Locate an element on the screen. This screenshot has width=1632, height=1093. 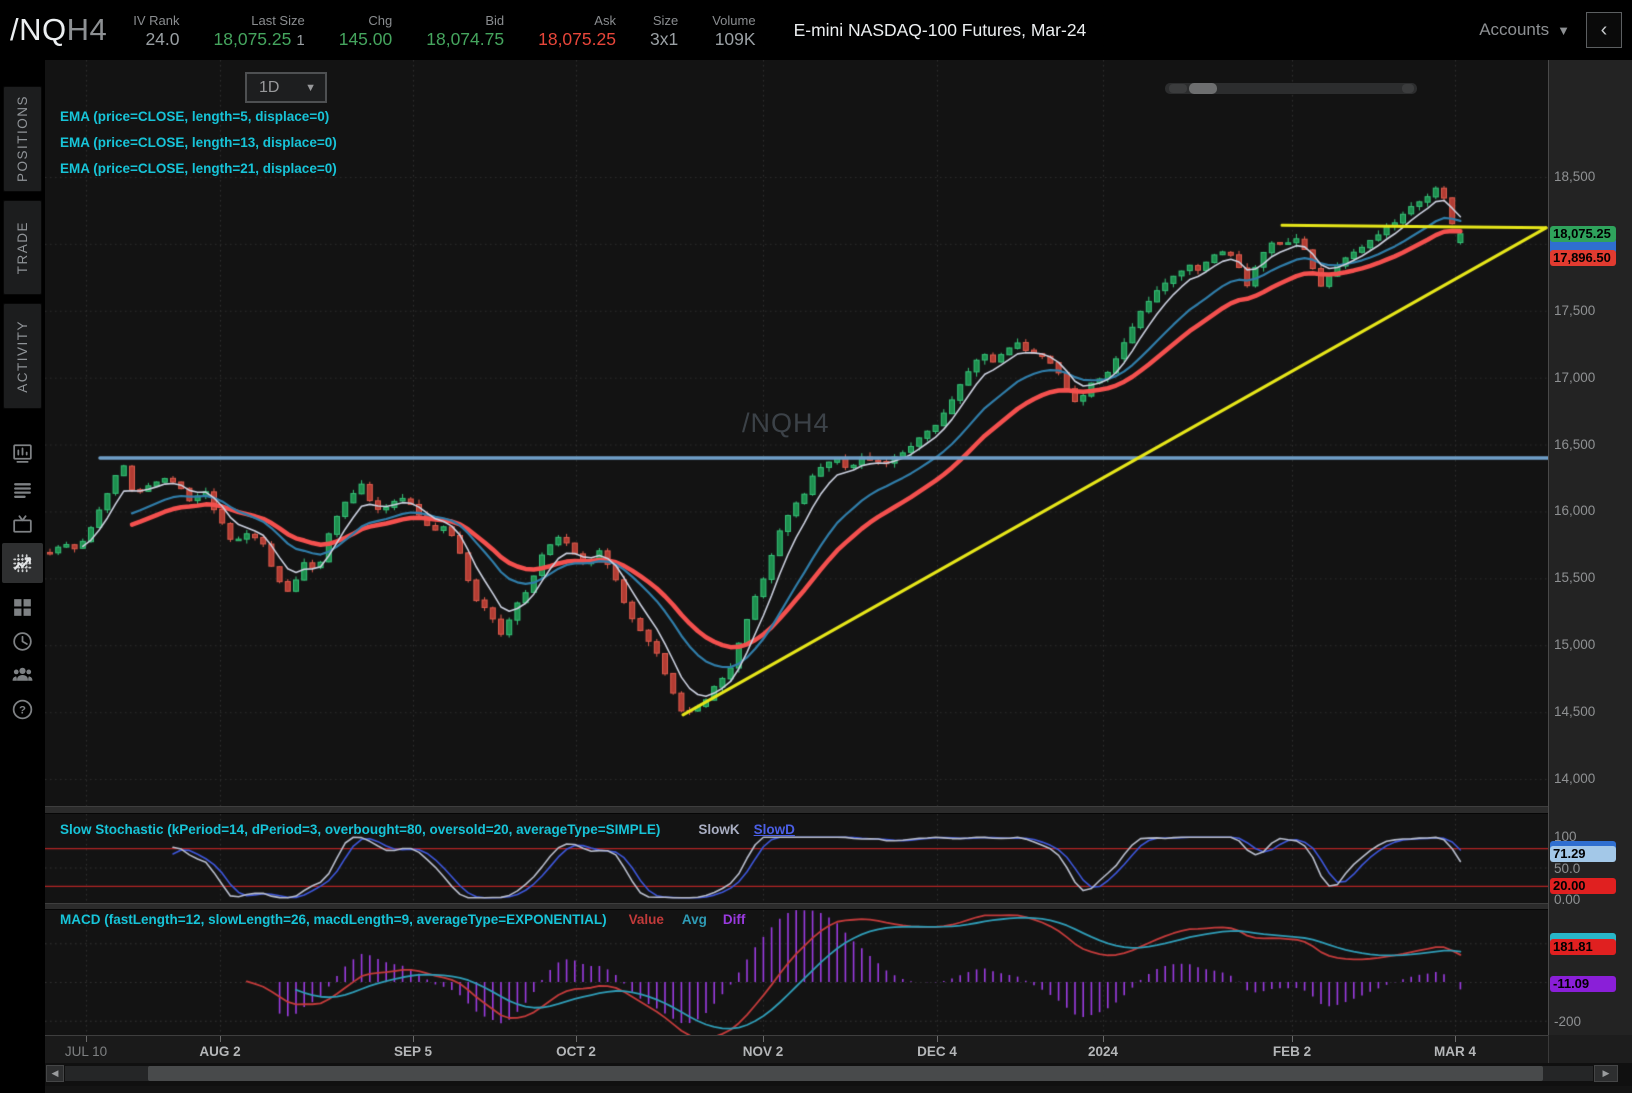
collapse-panel-button: ‹ is located at coordinates (1604, 30).